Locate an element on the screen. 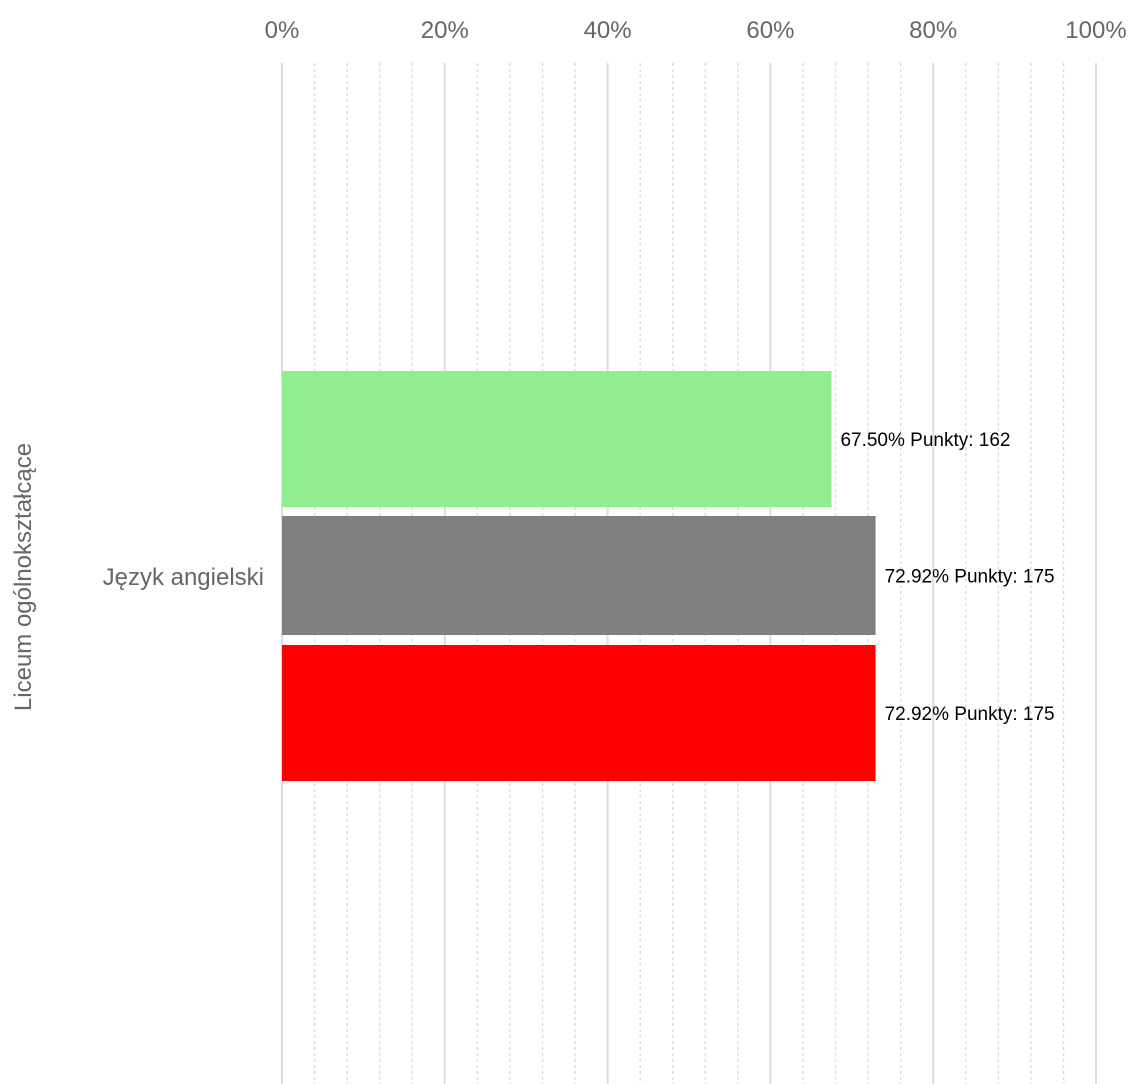  x-tick-label: 100% is located at coordinates (1095, 30).